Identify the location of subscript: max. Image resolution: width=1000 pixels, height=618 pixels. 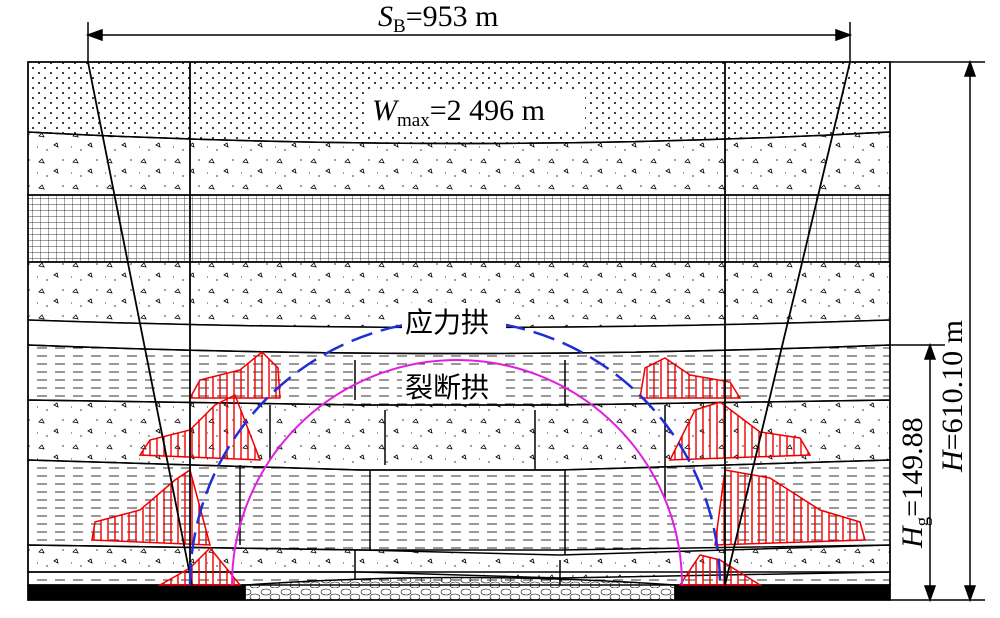
(413, 120).